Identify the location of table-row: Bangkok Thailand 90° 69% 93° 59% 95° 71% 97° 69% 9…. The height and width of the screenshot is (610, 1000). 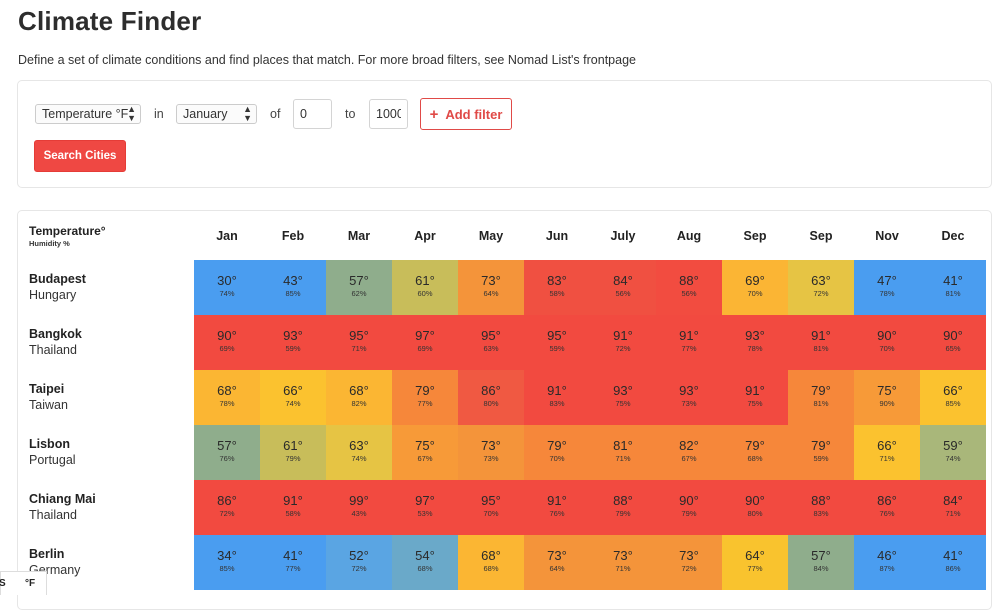
(504, 342).